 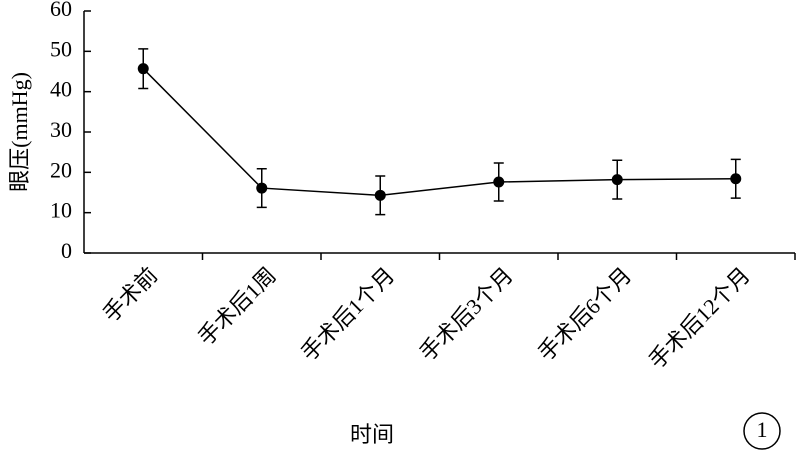 What do you see at coordinates (61, 169) in the screenshot?
I see `y-tick-label: 20` at bounding box center [61, 169].